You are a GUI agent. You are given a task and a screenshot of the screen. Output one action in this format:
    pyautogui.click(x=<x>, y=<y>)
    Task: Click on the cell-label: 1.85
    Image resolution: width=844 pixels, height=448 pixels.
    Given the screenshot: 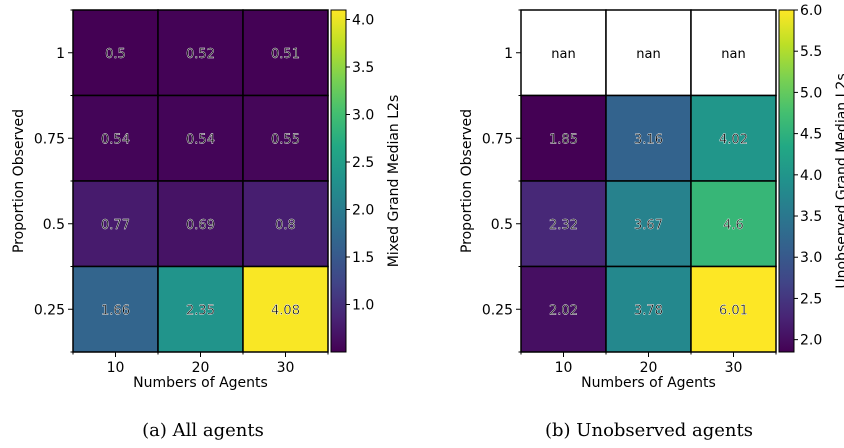 What is the action you would take?
    pyautogui.click(x=563, y=139)
    